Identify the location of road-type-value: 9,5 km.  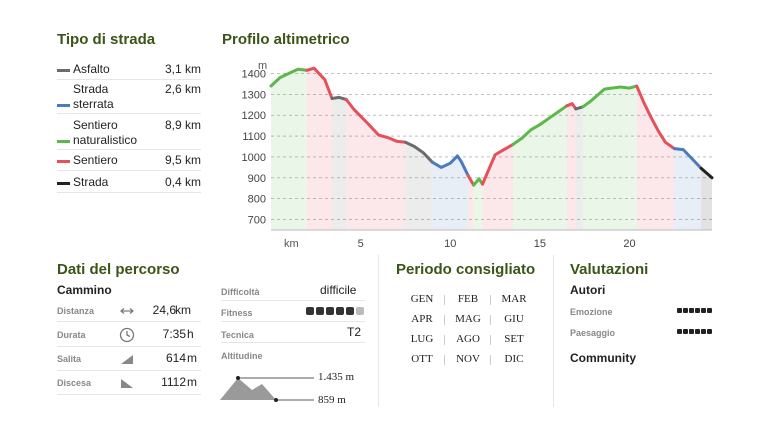
(182, 160).